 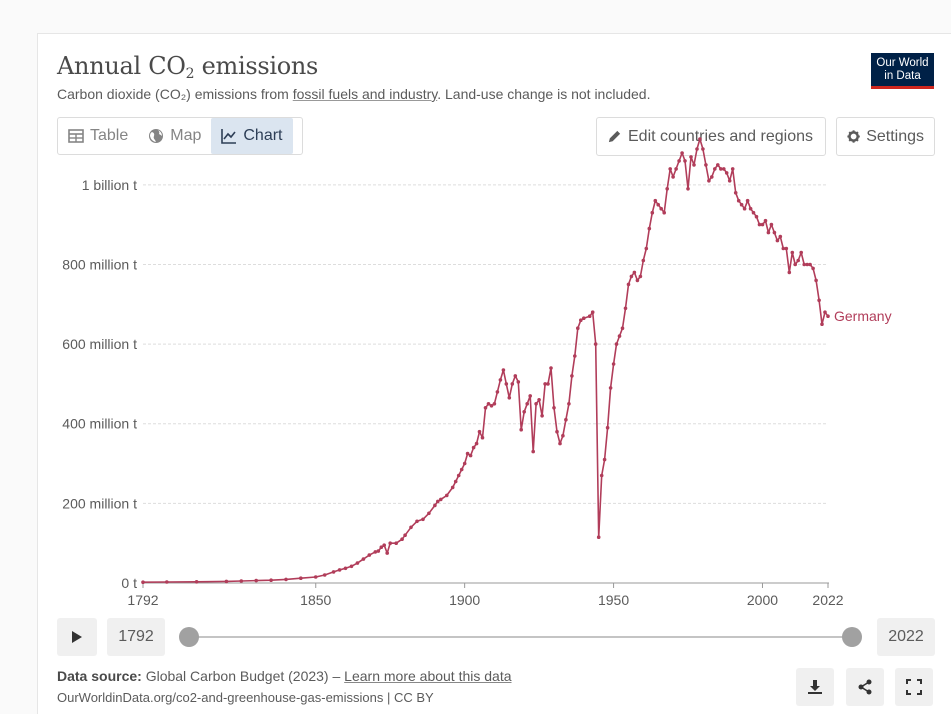 I want to click on gear-icon, so click(x=853, y=136).